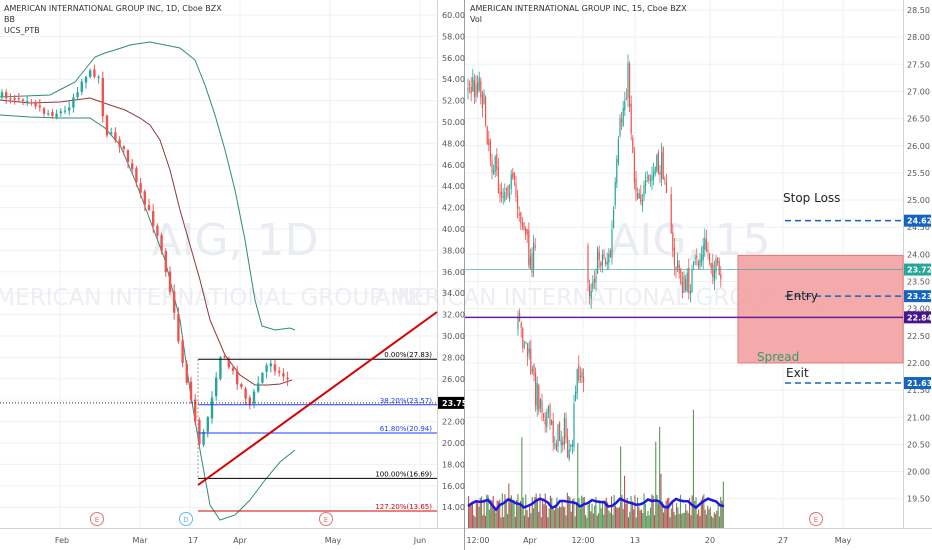 Image resolution: width=932 pixels, height=550 pixels. I want to click on right-price-label: 25.50, so click(918, 173).